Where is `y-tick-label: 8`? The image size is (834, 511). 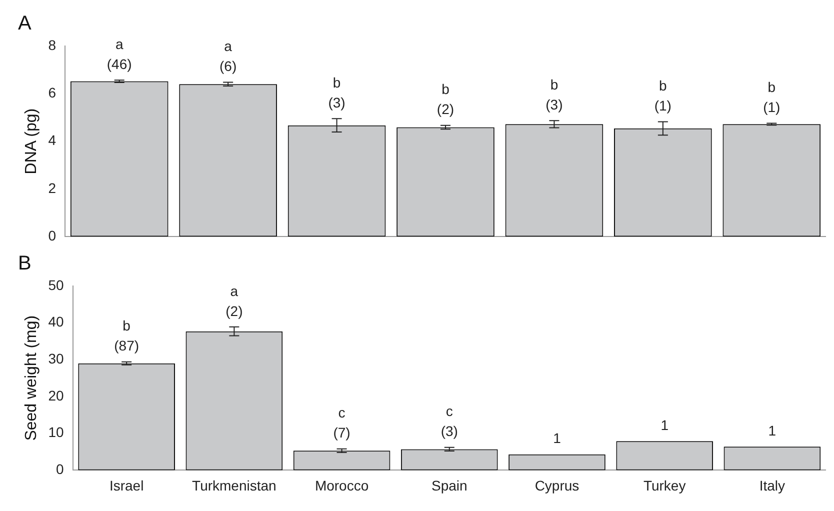 y-tick-label: 8 is located at coordinates (52, 44).